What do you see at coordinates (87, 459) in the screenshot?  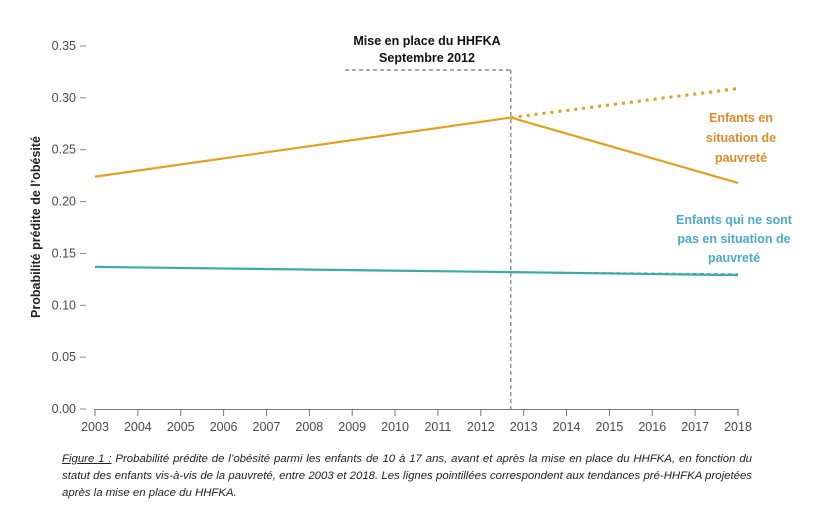 I see `figure-label: Figure 1 :` at bounding box center [87, 459].